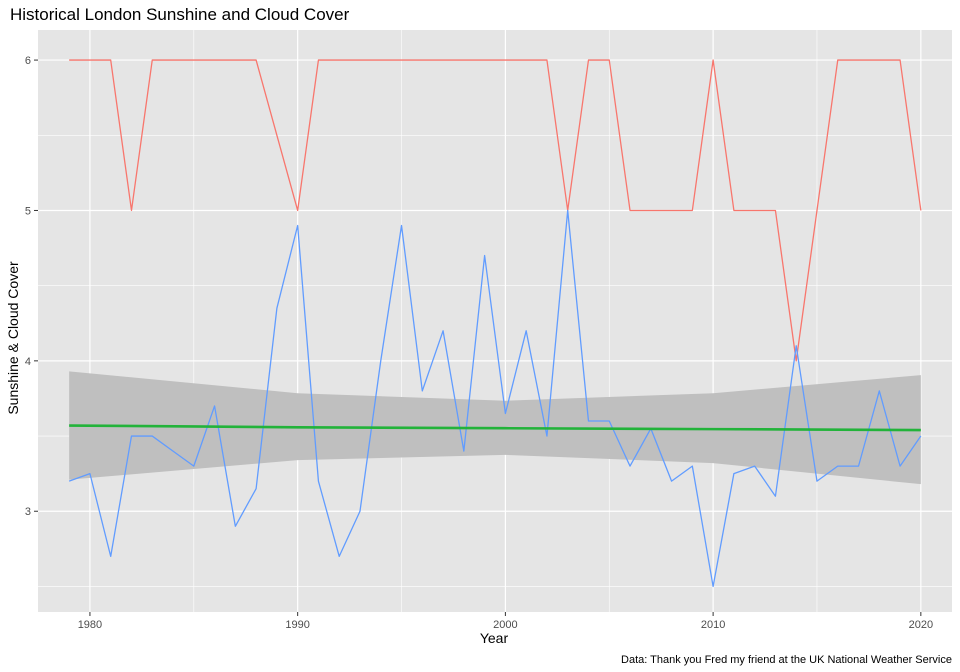  I want to click on x-tick-label: 2000, so click(505, 625).